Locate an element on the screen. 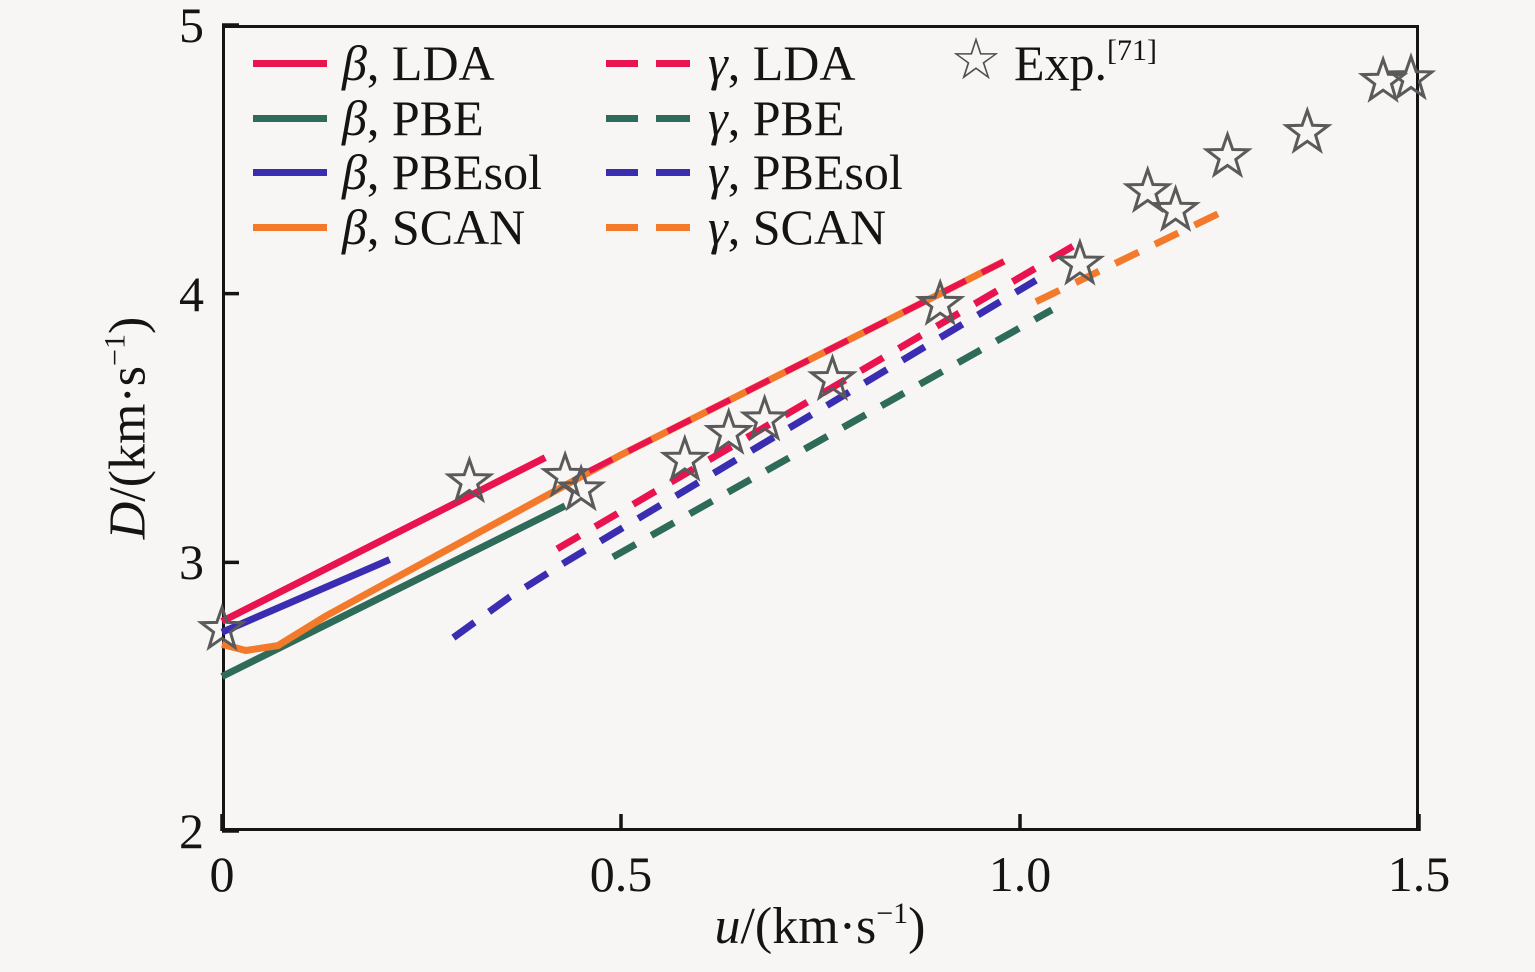 The height and width of the screenshot is (972, 1535). x-axis-title: u/(km·s−1) is located at coordinates (820, 926).